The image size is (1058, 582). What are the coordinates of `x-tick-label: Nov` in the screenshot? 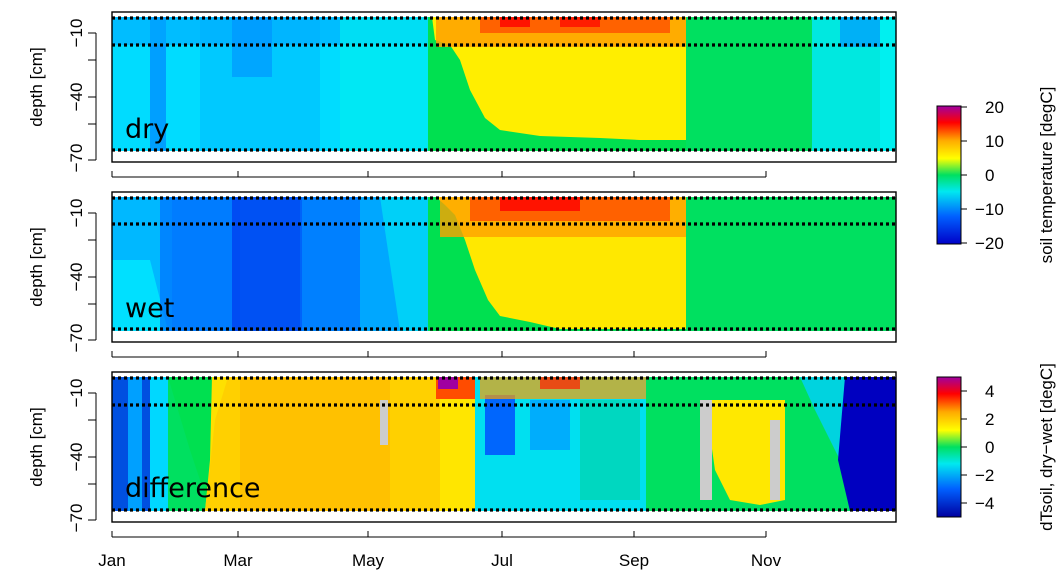 It's located at (766, 560).